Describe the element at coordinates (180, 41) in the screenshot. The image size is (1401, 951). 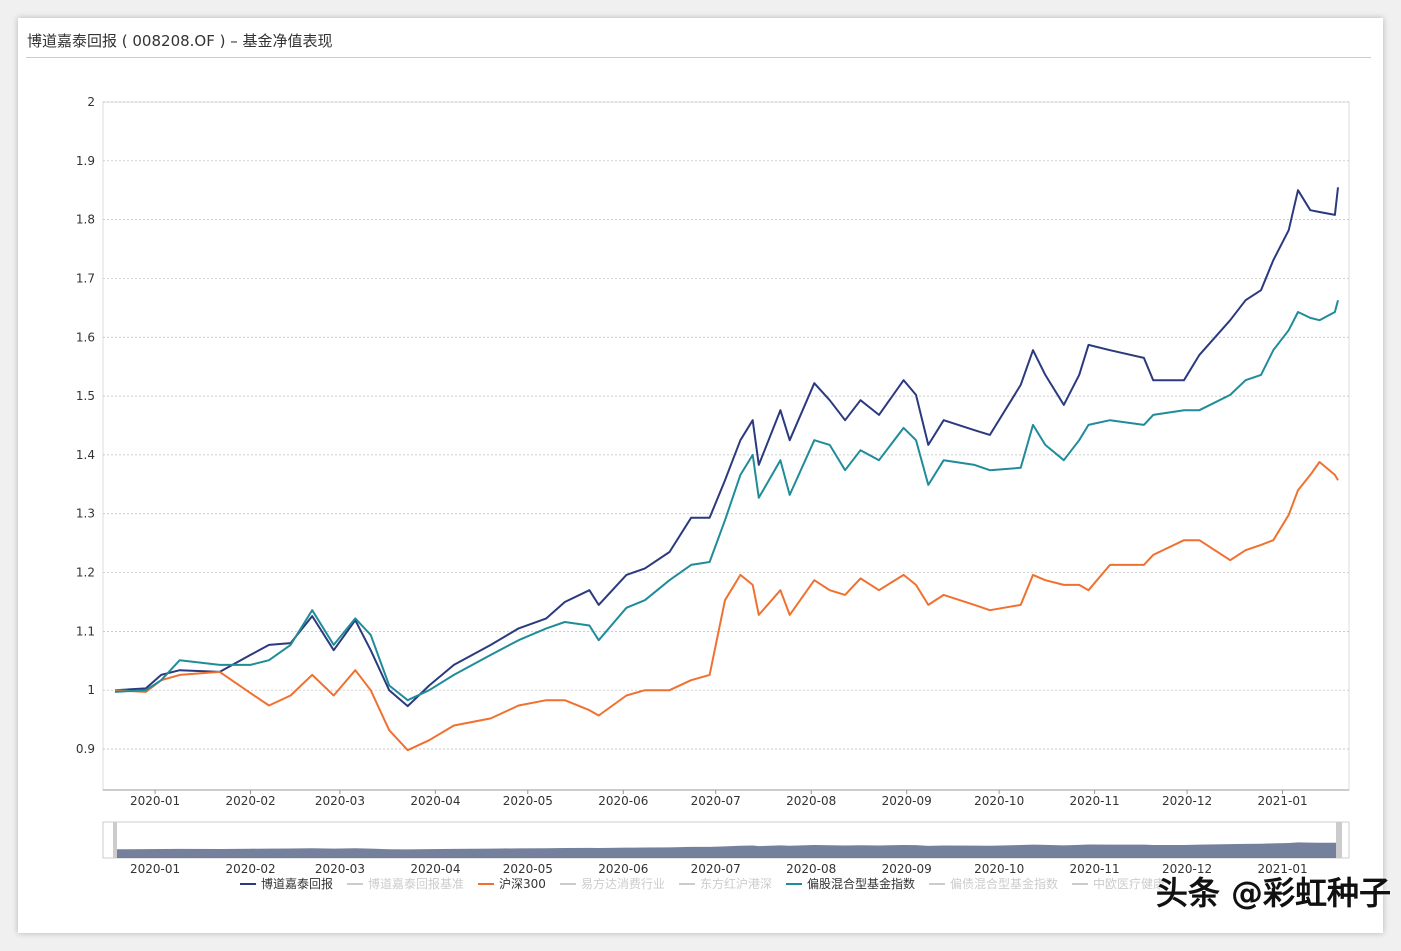
I see `chart-title: 博道嘉泰回报 ( 008208.OF ) – 基金净值表现` at that location.